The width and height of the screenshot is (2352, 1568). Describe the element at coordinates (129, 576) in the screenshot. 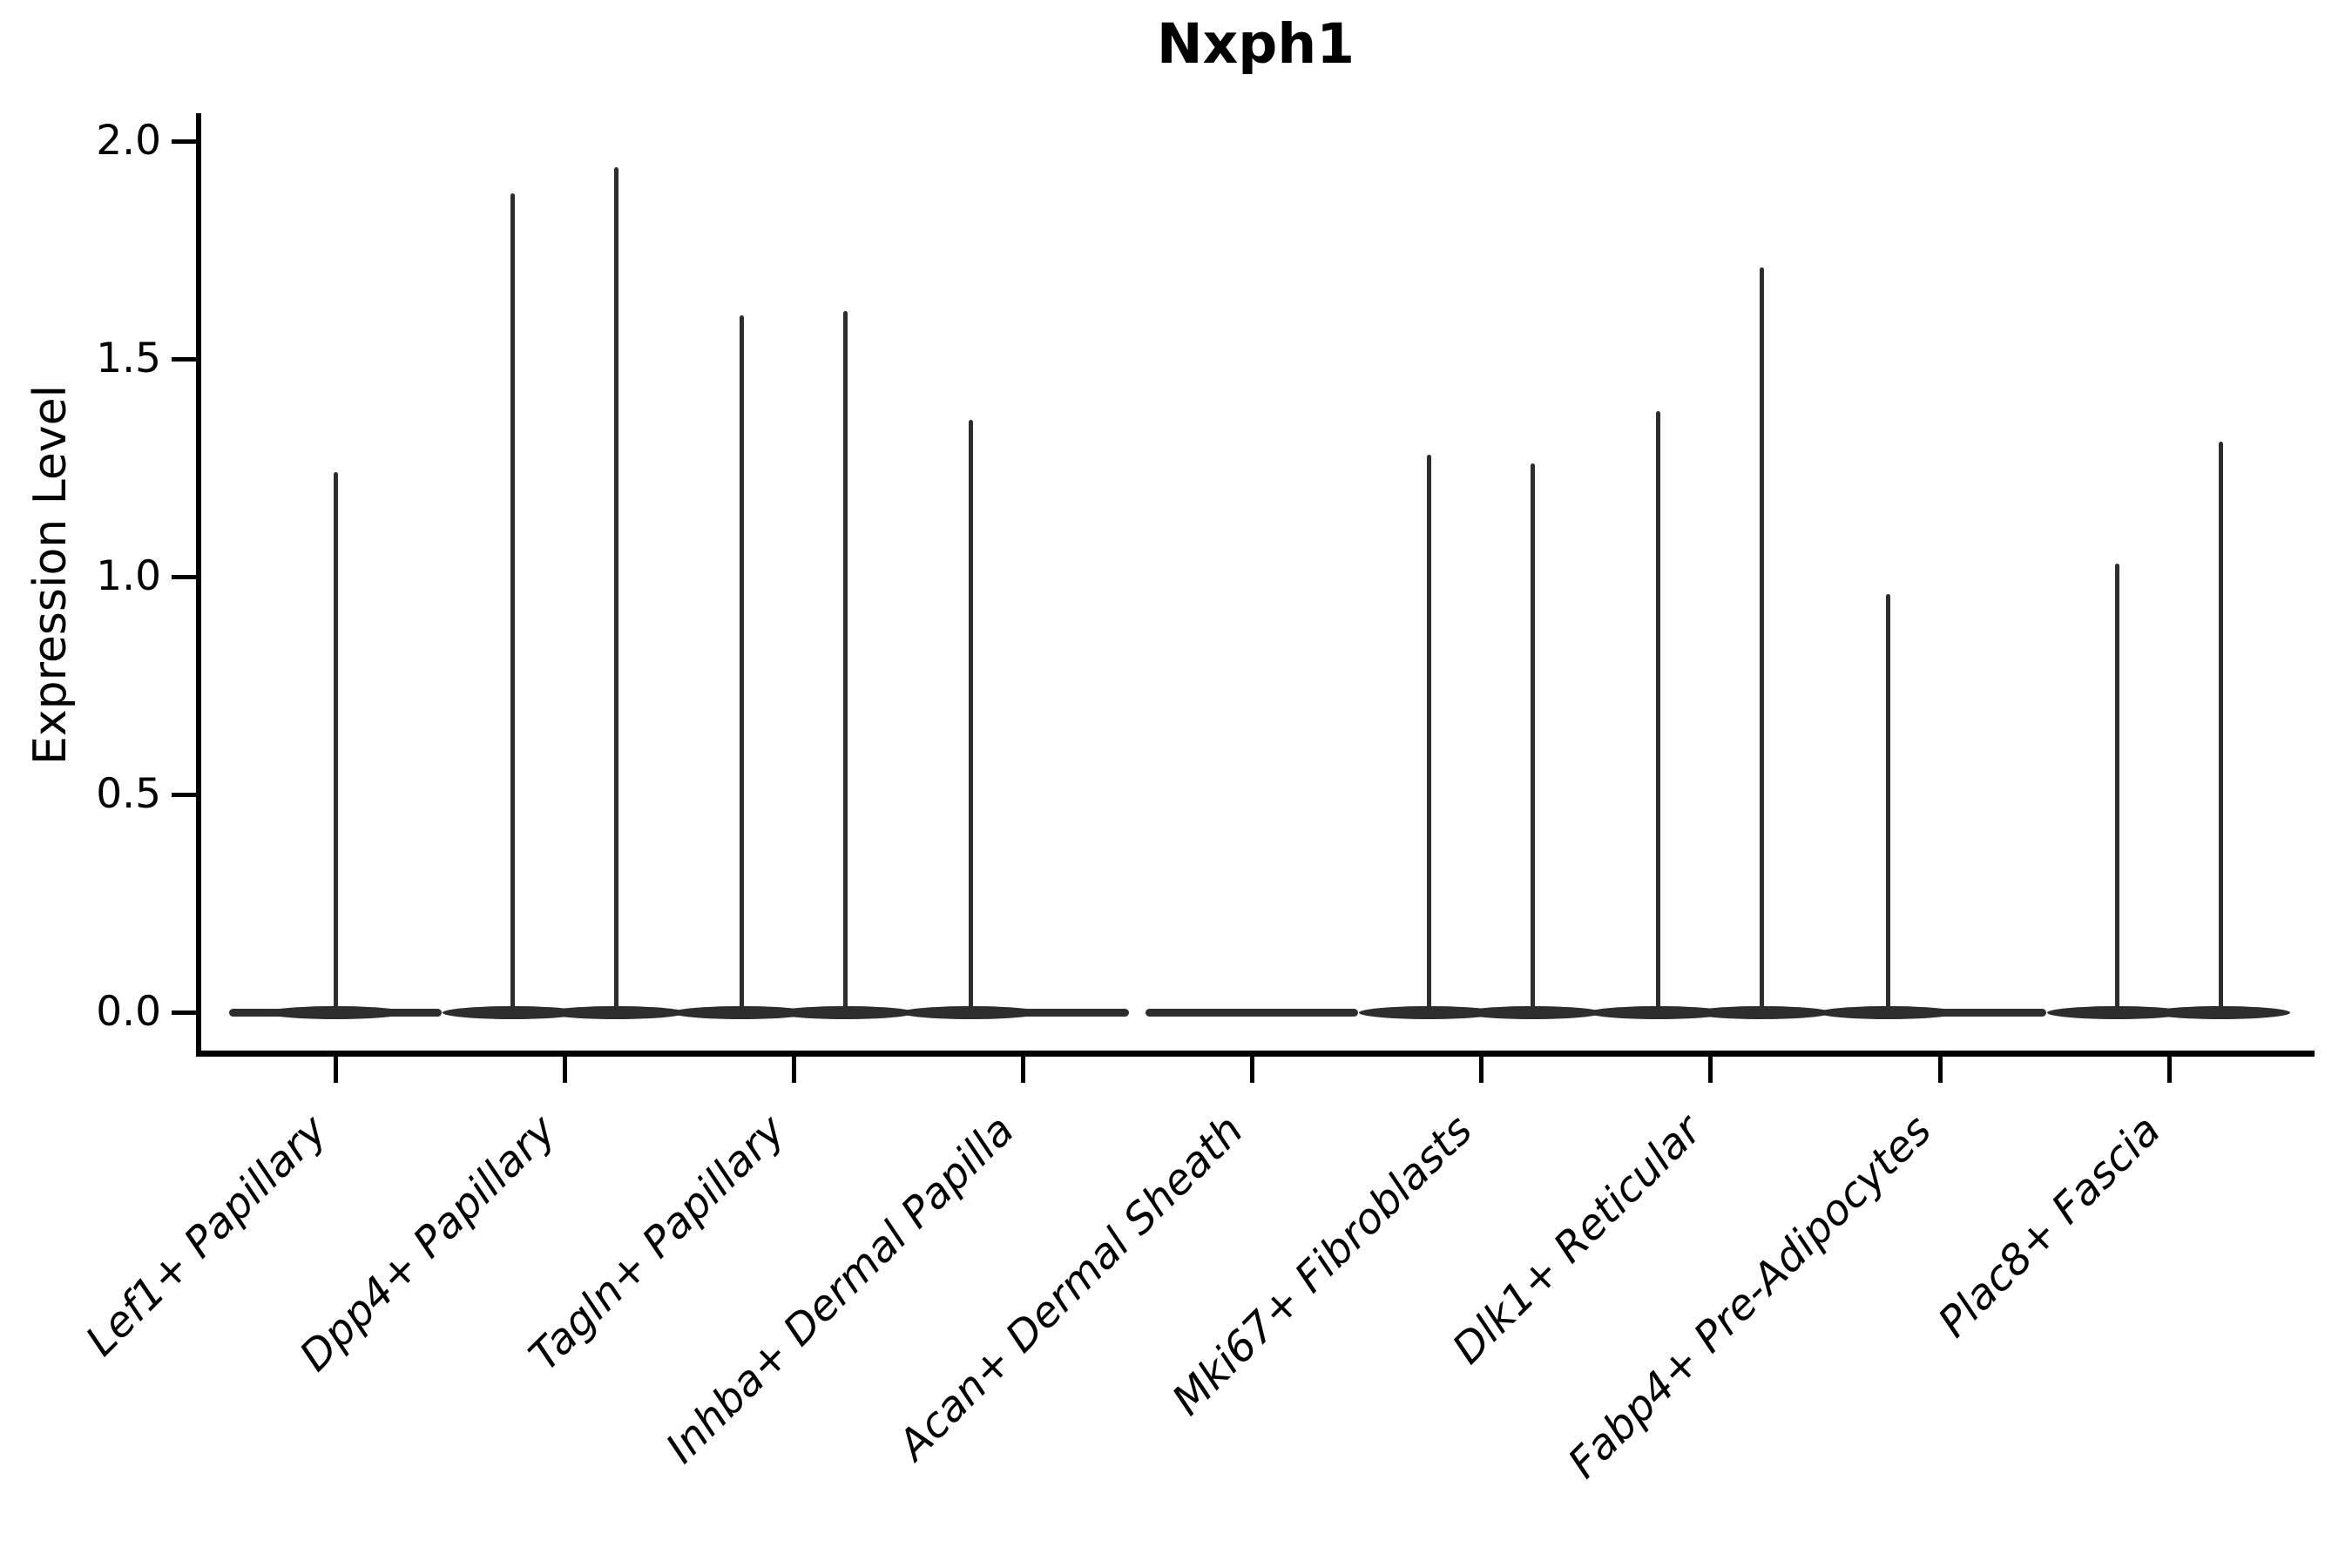

I see `y-tick-label: 1.0` at that location.